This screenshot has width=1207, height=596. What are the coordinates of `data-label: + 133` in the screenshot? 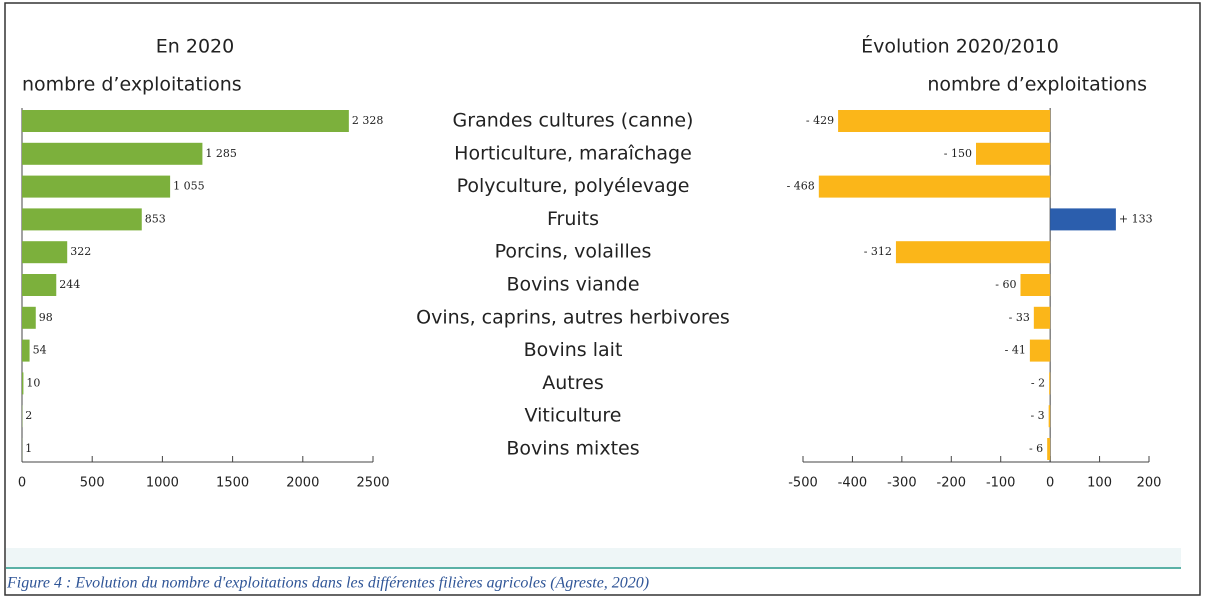 It's located at (1136, 218).